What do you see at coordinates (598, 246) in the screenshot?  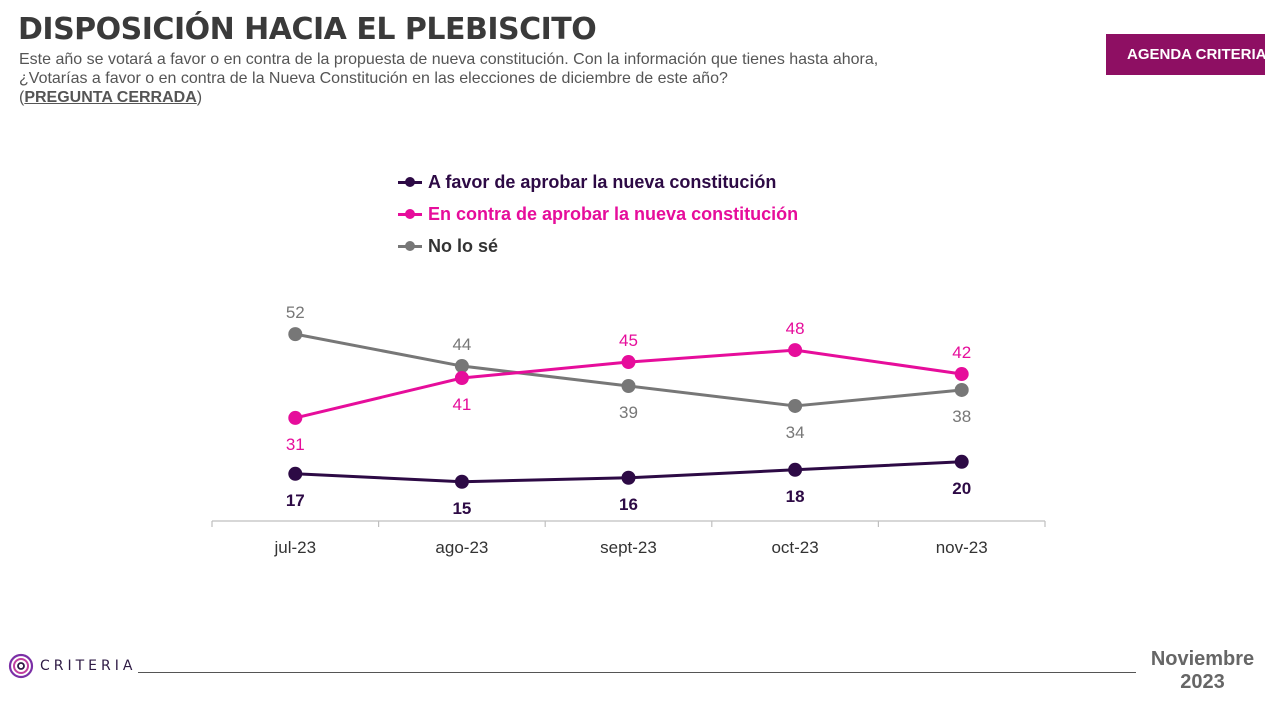 I see `legend-item-nolose: No lo sé` at bounding box center [598, 246].